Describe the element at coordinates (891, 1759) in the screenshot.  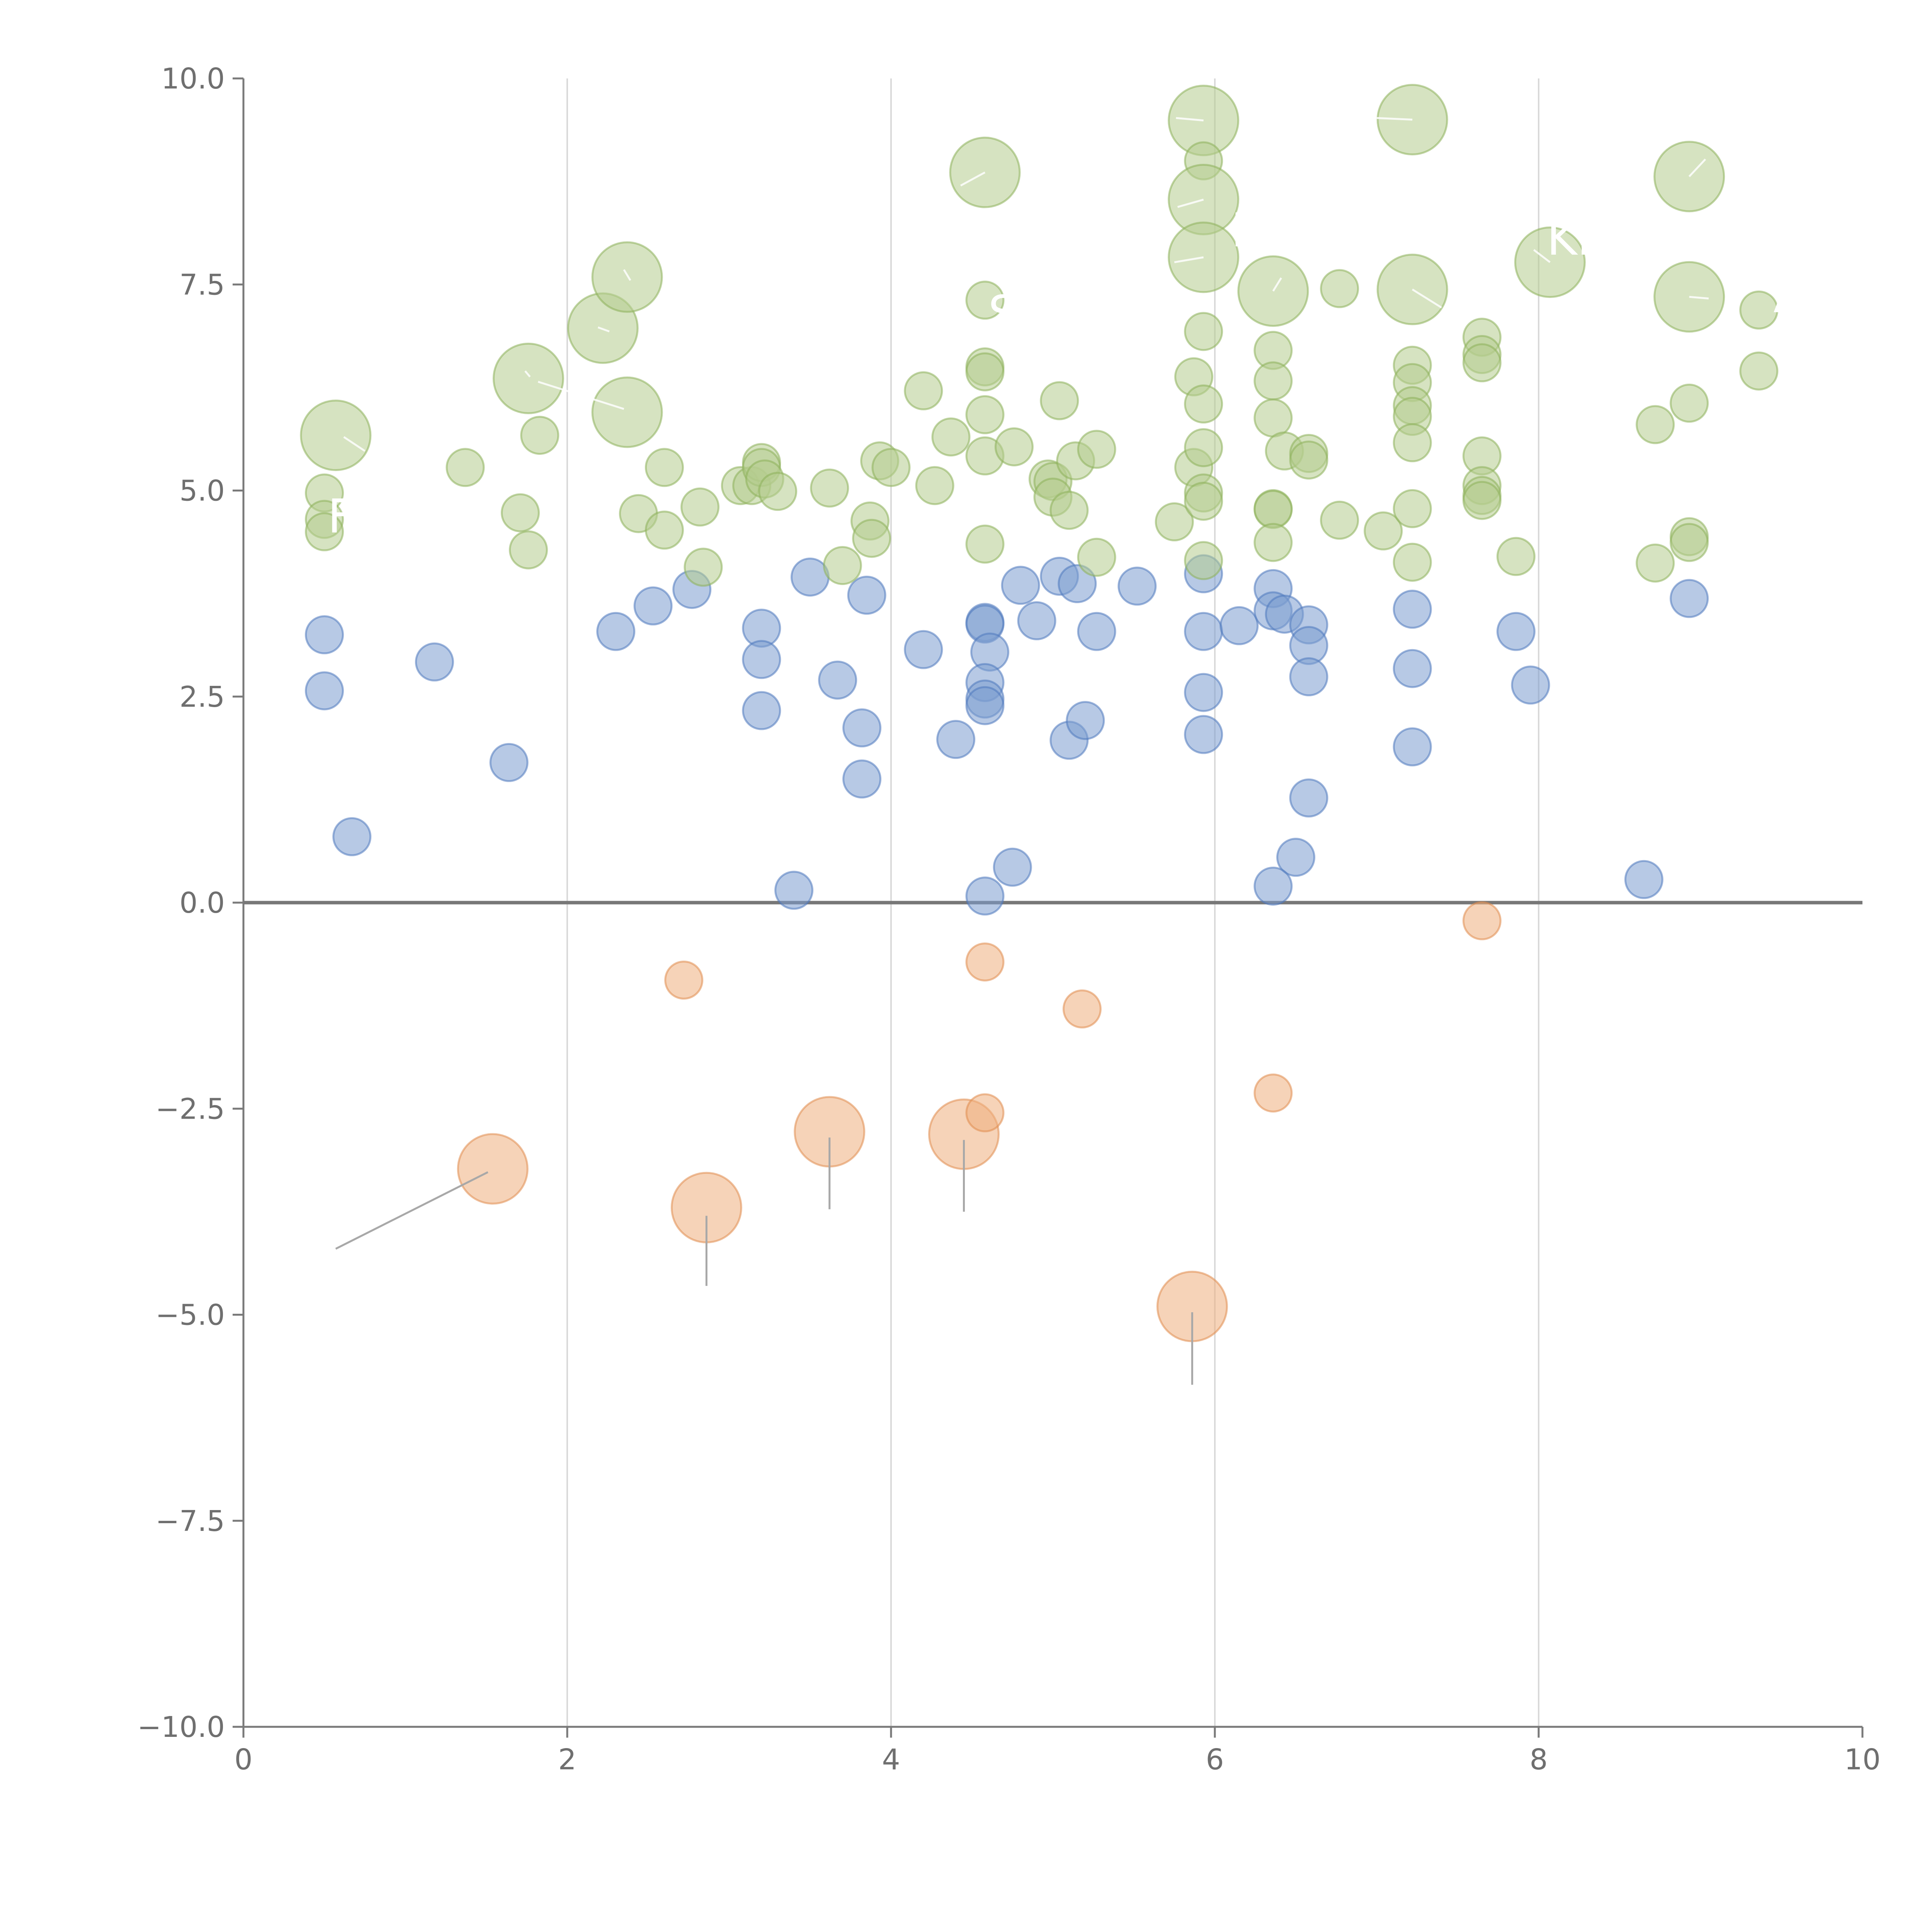
I see `x-tick-label: 4` at that location.